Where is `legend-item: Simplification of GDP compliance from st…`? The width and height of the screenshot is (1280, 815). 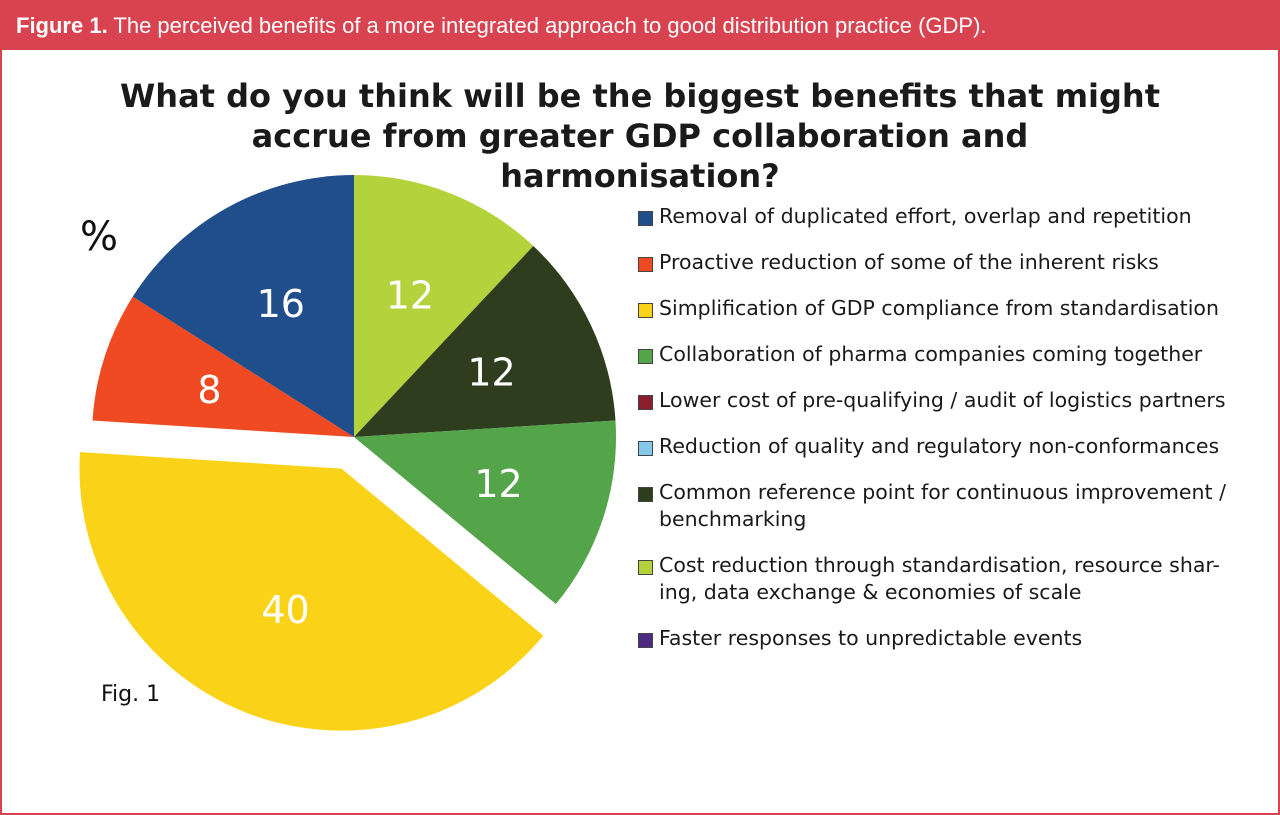 legend-item: Simplification of GDP compliance from st… is located at coordinates (948, 308).